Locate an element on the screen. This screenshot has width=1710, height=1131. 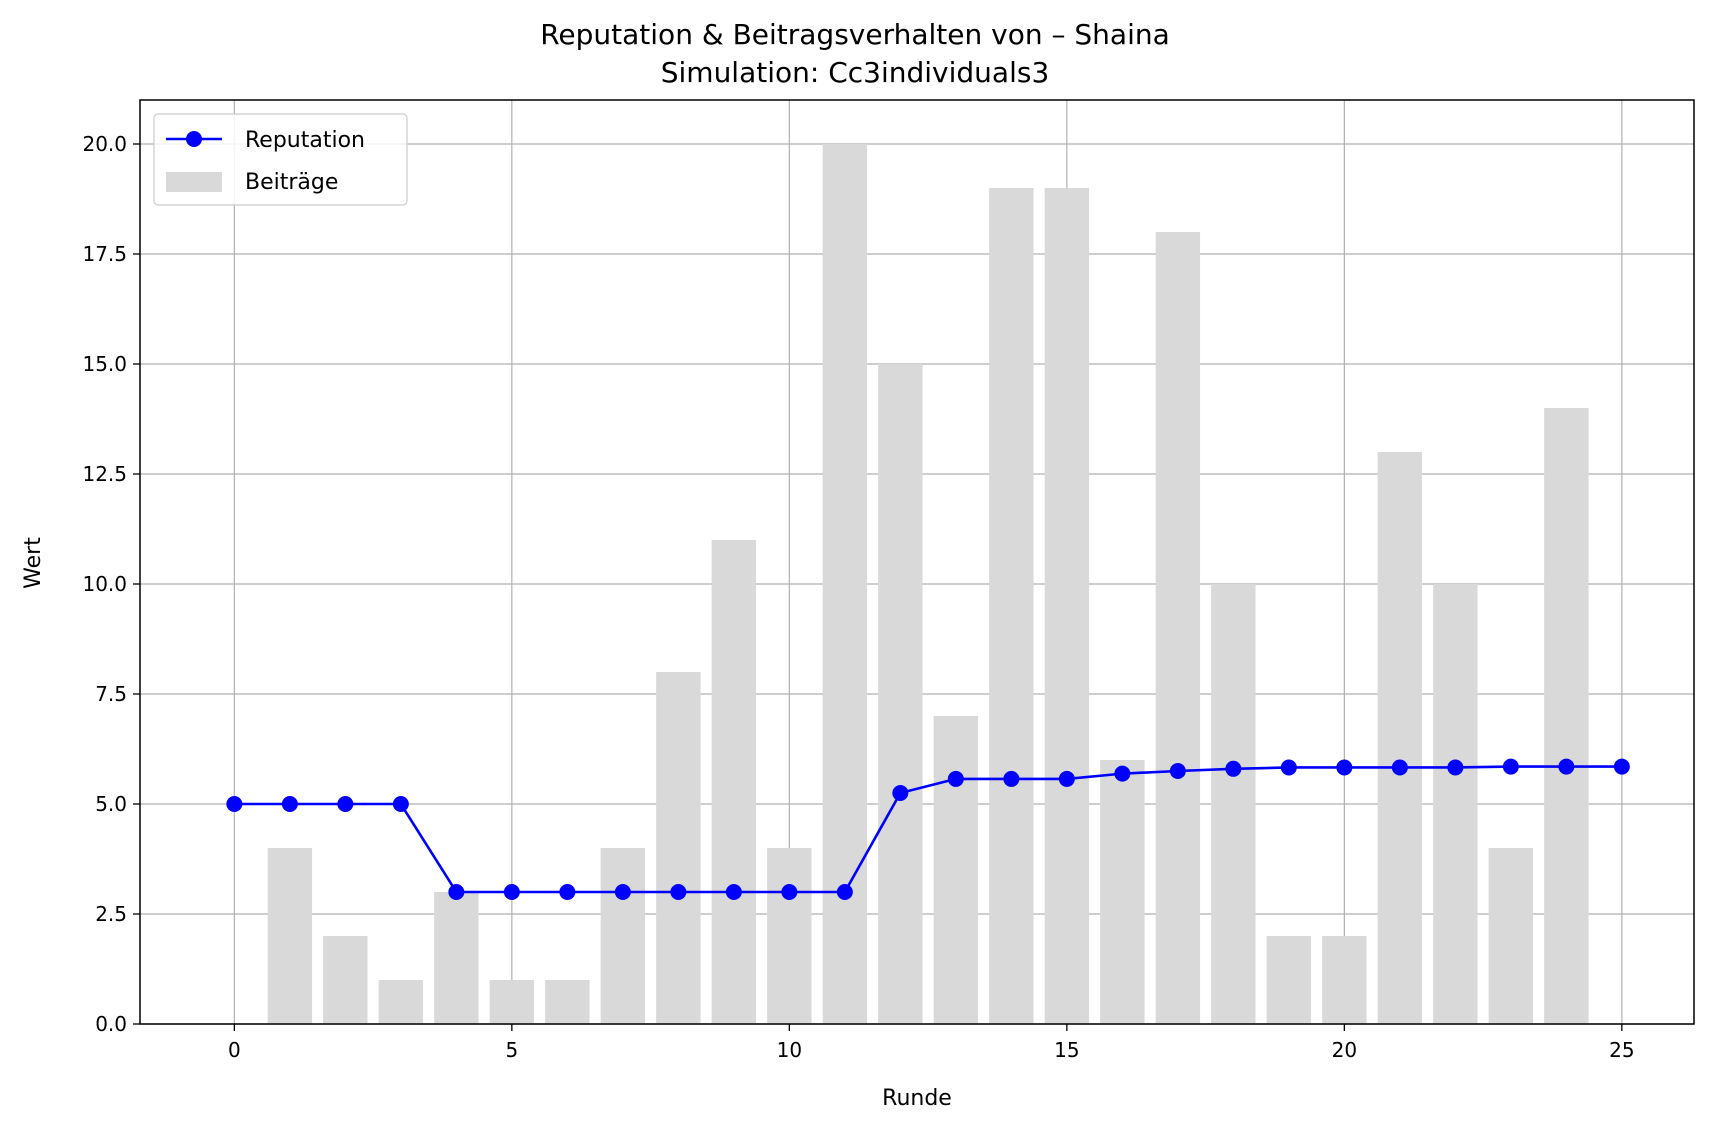
legend-label-reputation: Reputation is located at coordinates (305, 140).